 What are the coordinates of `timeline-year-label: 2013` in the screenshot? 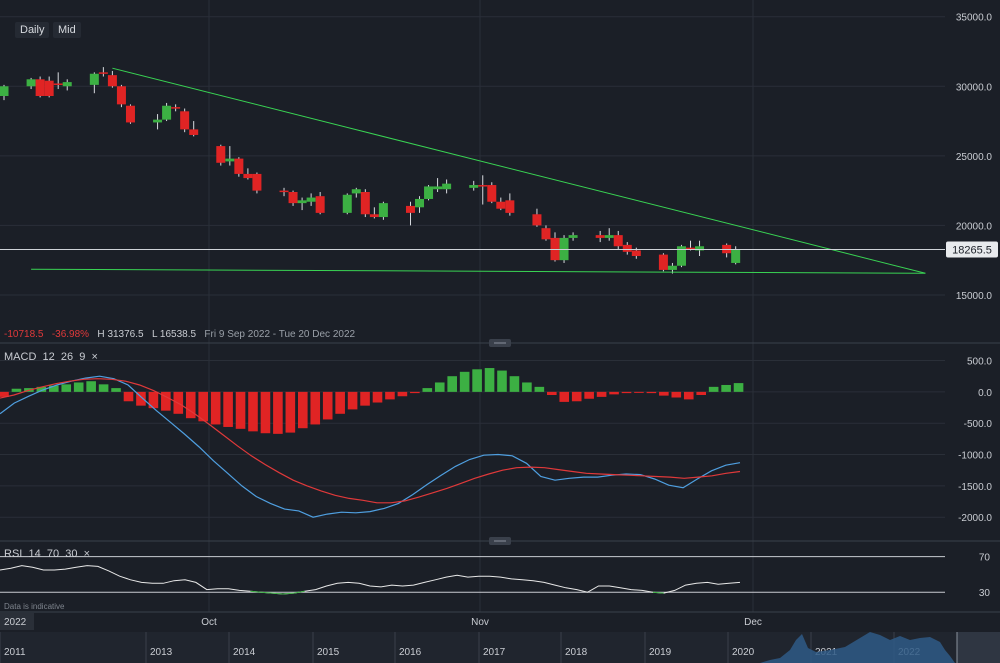 It's located at (161, 652).